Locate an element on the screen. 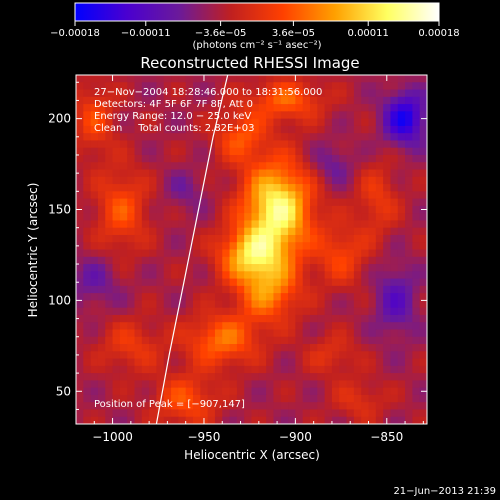 This screenshot has height=500, width=500. colorbar-tick-label: 0.00018 is located at coordinates (438, 33).